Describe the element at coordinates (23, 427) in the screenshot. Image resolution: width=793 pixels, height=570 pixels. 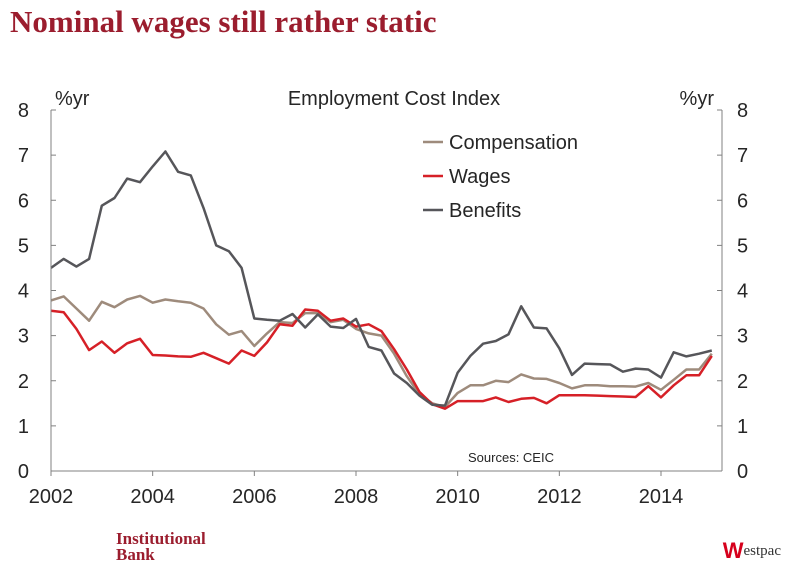
I see `y-tick-label-left: 1` at that location.